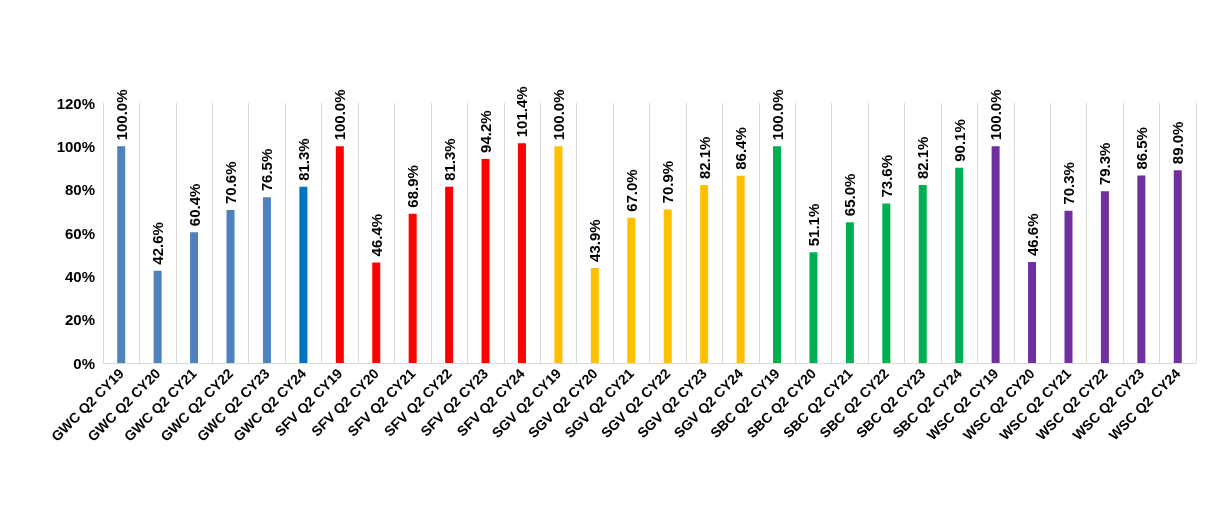 This screenshot has height=531, width=1216. I want to click on data-label: 79.3%, so click(1105, 164).